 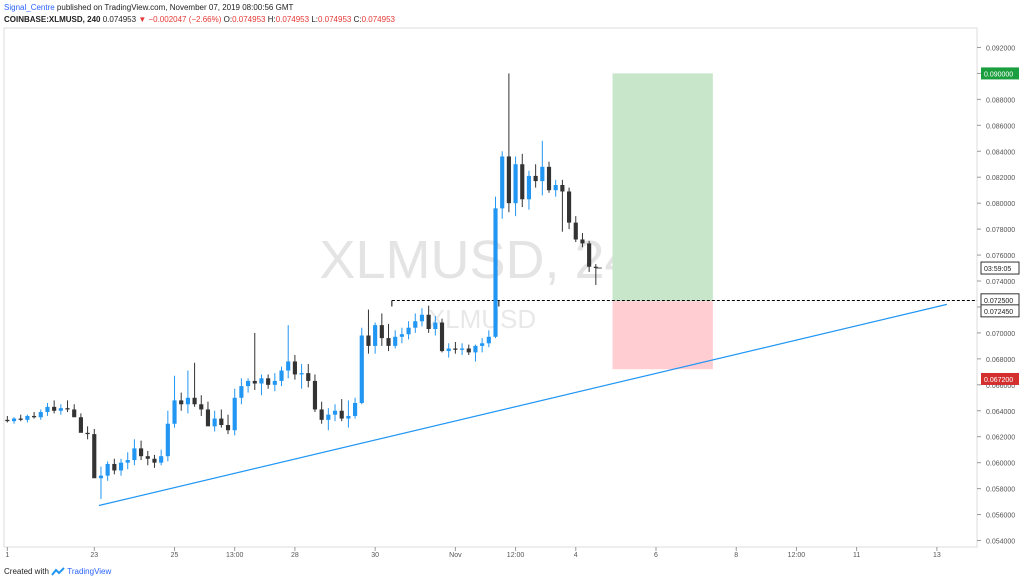 I want to click on author-link: Signal_Centre, so click(x=29, y=7).